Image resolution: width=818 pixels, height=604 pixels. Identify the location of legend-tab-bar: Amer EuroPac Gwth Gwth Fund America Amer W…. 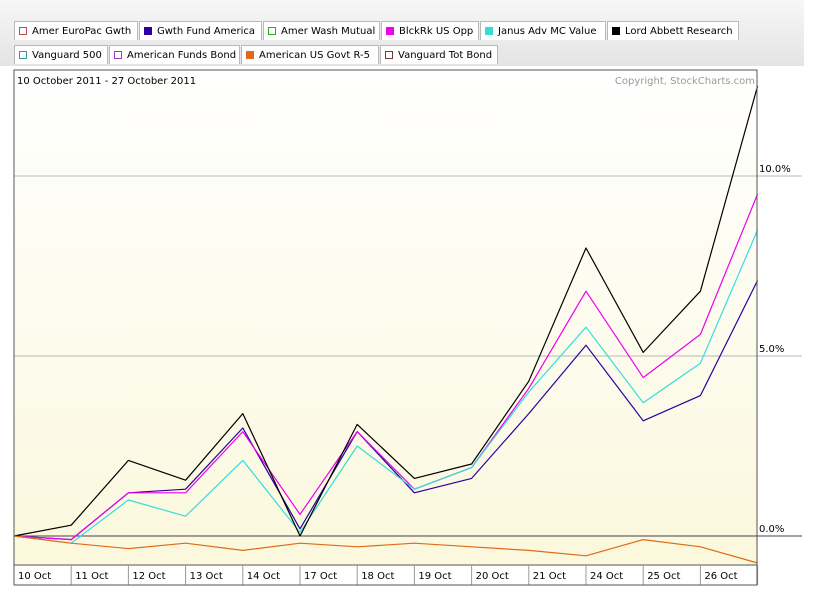
(402, 33).